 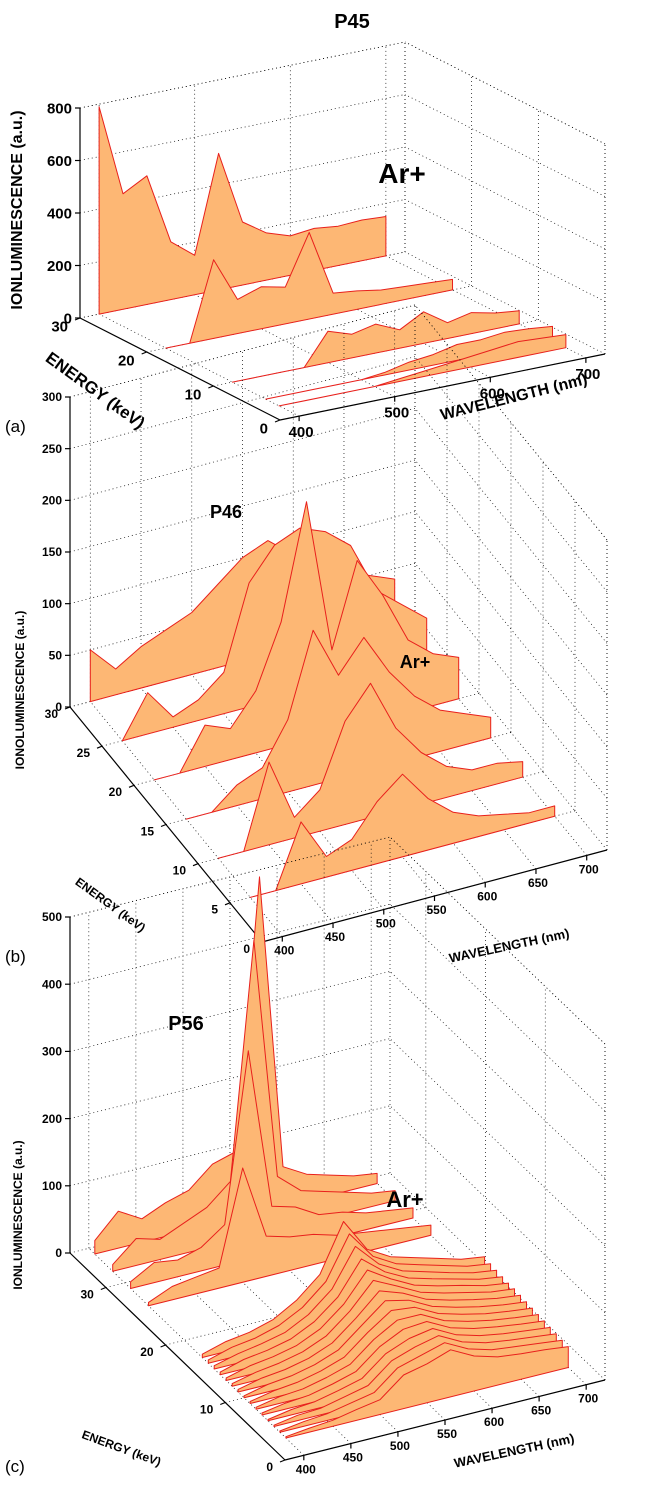 I want to click on x-tick-label: 550, so click(x=447, y=1434).